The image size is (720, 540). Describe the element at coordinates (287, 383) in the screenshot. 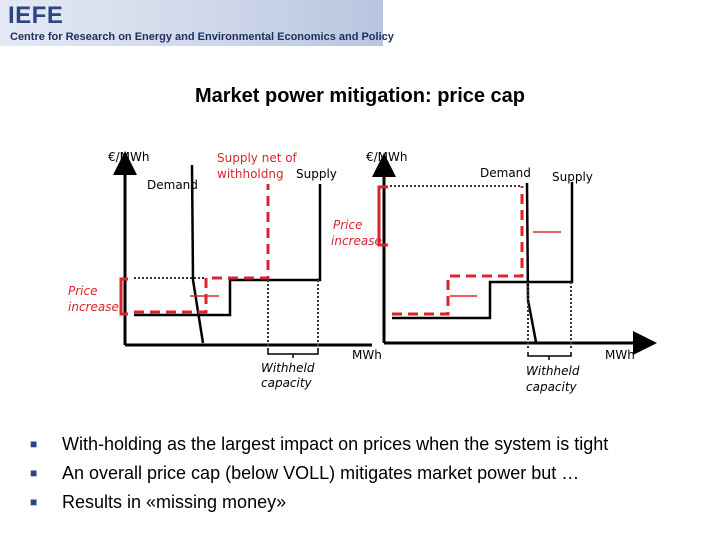

I see `left-withheld-label-2: capacity` at that location.